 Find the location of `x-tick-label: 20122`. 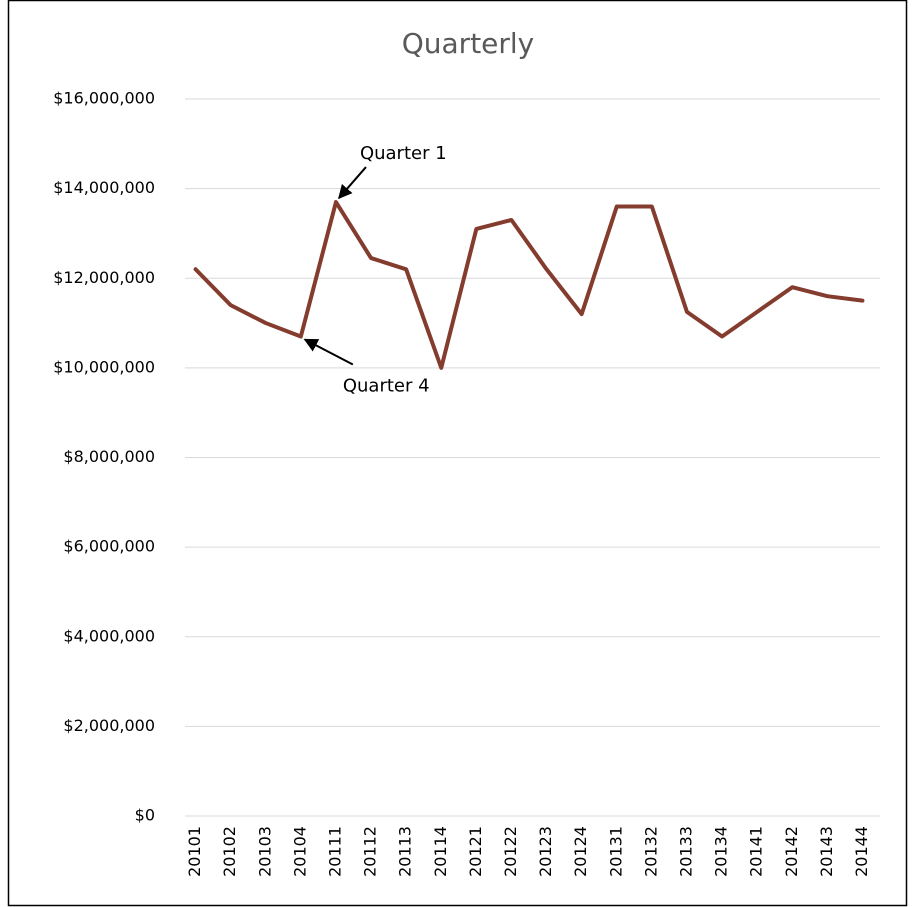

x-tick-label: 20122 is located at coordinates (510, 851).